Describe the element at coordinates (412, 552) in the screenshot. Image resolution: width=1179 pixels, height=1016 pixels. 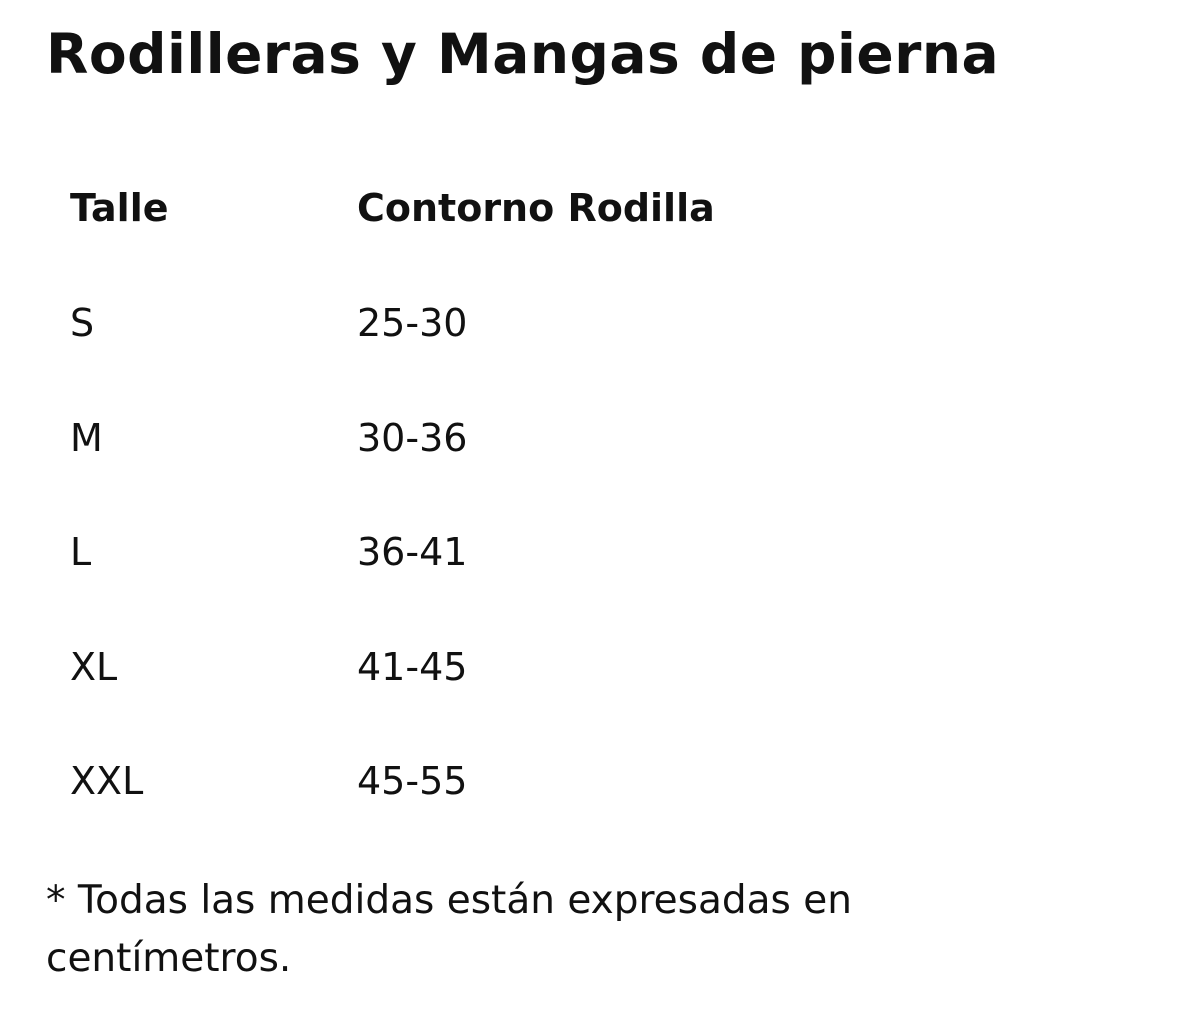
I see `table-cell: 36-41` at that location.